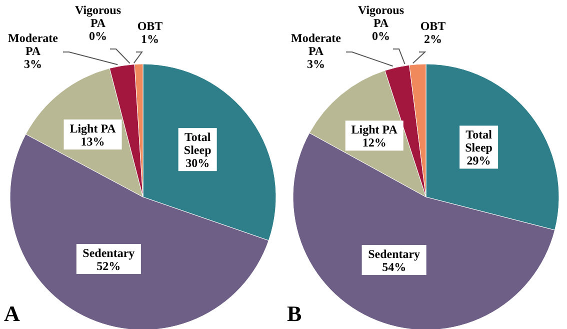  I want to click on data-label: 30%, so click(198, 163).